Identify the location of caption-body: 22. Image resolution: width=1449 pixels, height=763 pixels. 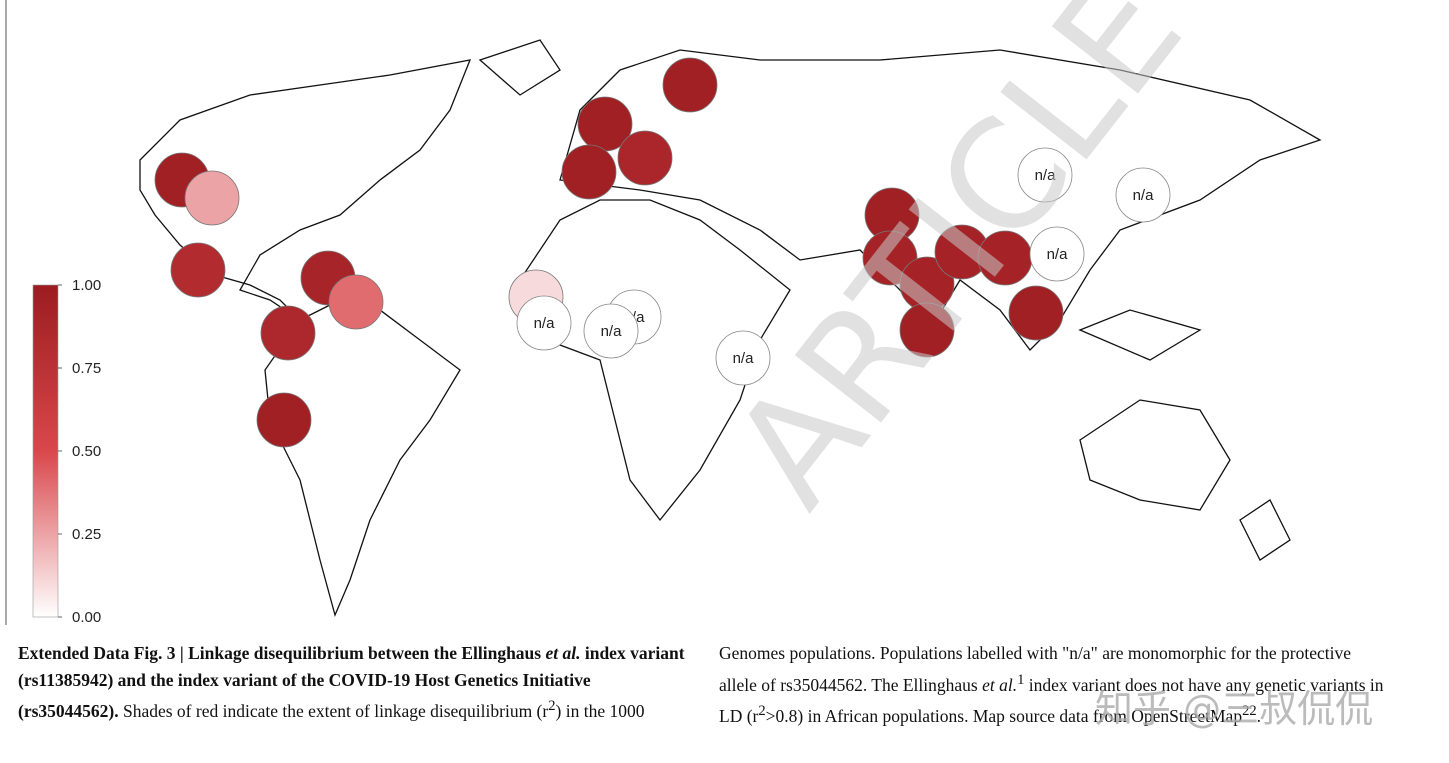
(1249, 710).